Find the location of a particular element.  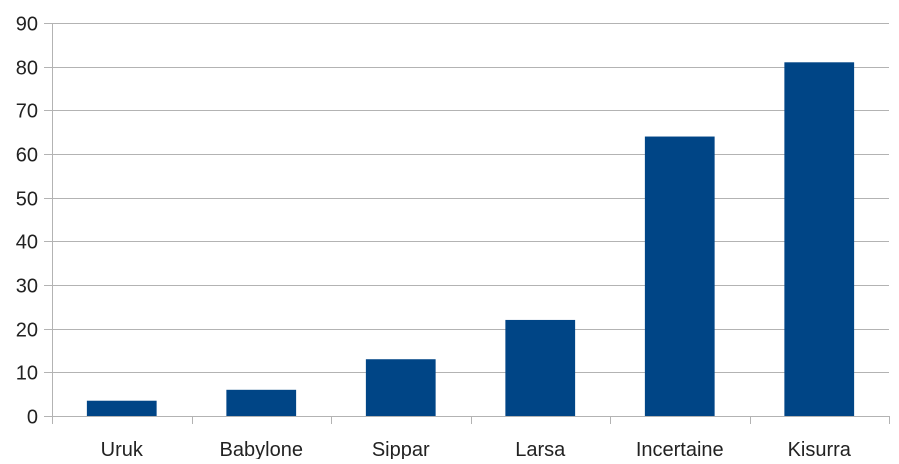

y-tick-labels: 0 10 20 30 40 50 60 70 80 90 is located at coordinates (27, 221).